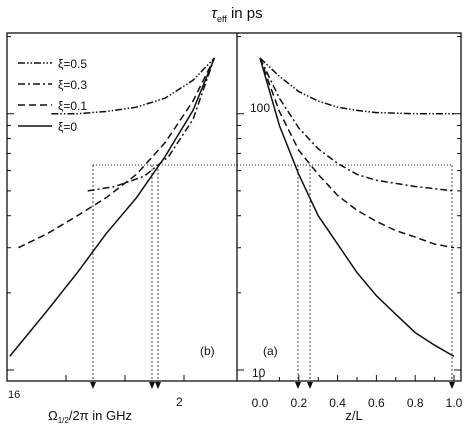  Describe the element at coordinates (454, 403) in the screenshot. I see `x-tick-label-a: 1.0` at that location.